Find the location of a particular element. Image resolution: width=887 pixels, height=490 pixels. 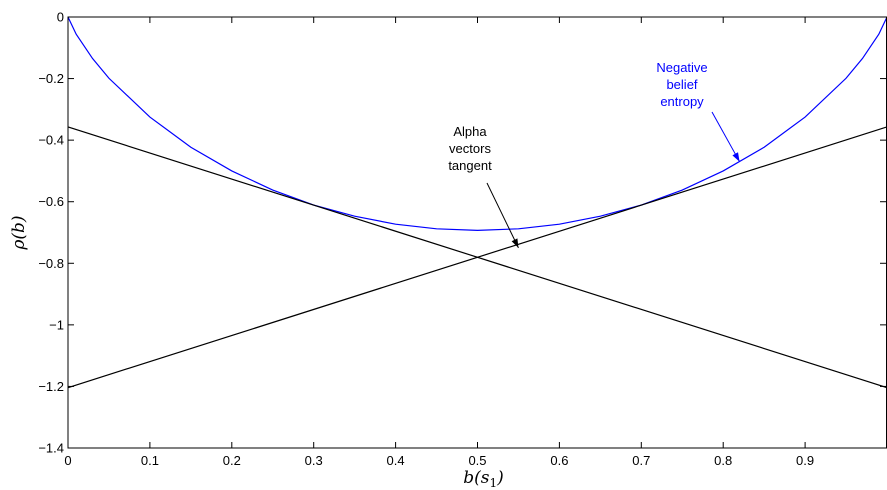

annotation-text: Alpha is located at coordinates (470, 131).